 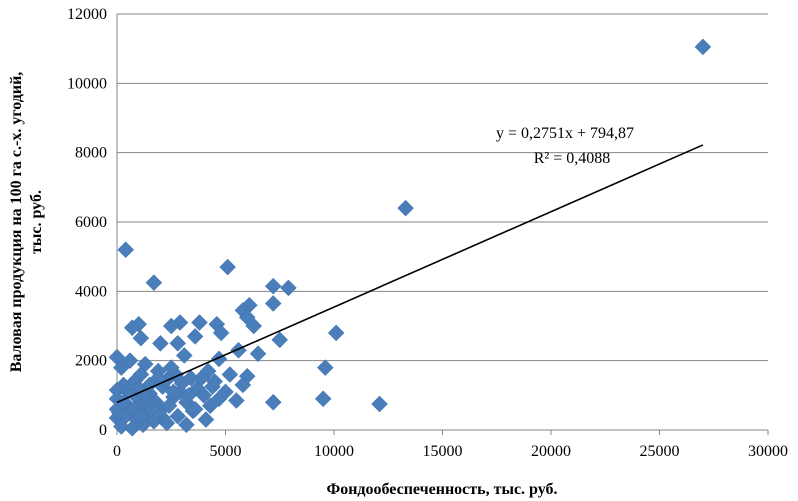 I want to click on x-tick-labels: 0 5000 10000 15000 20000 25000 30000, so click(x=450, y=445).